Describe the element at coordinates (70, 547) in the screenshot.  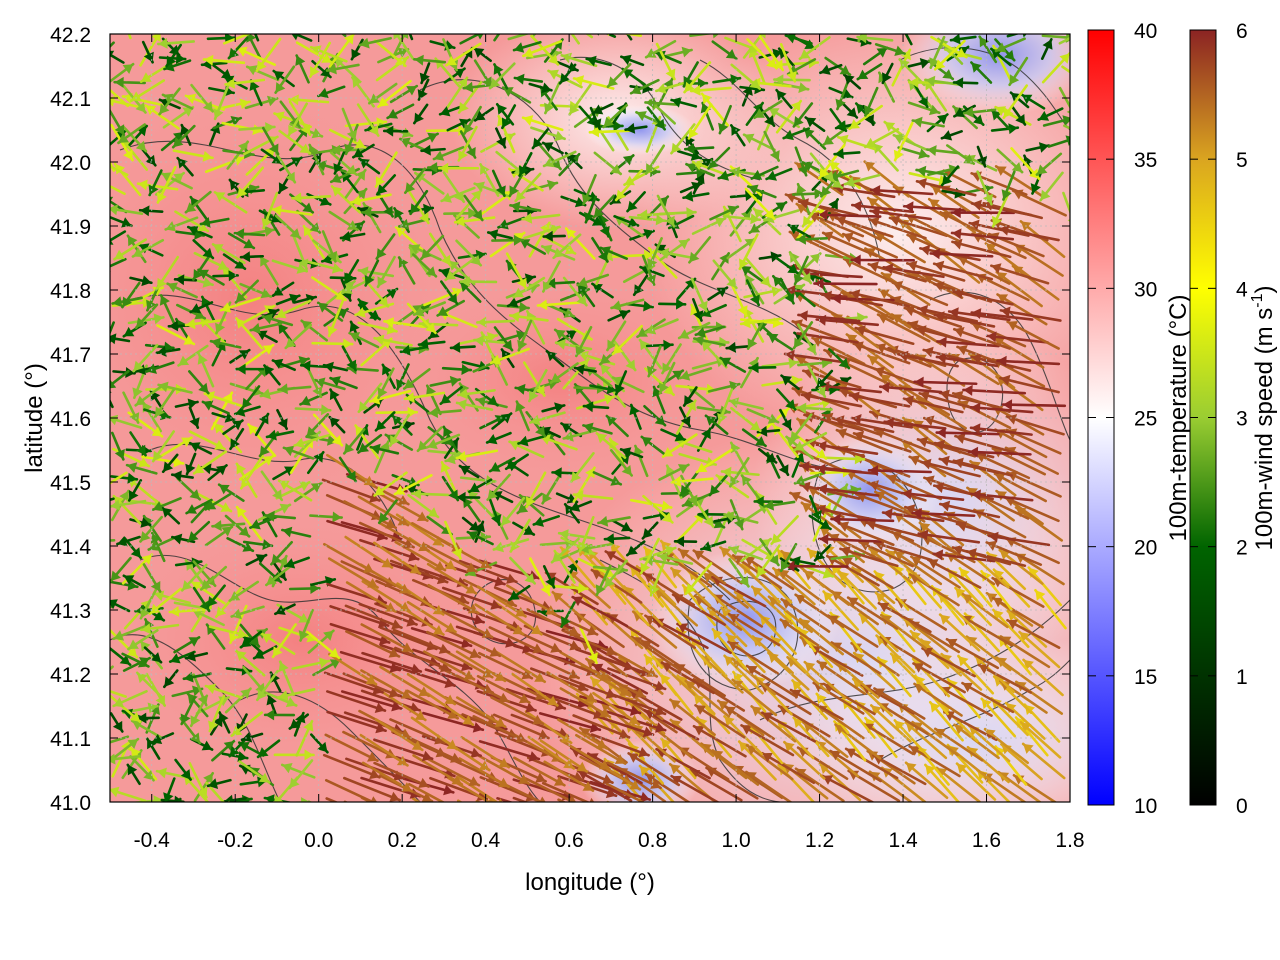
I see `y-tick-label: 41.4` at that location.